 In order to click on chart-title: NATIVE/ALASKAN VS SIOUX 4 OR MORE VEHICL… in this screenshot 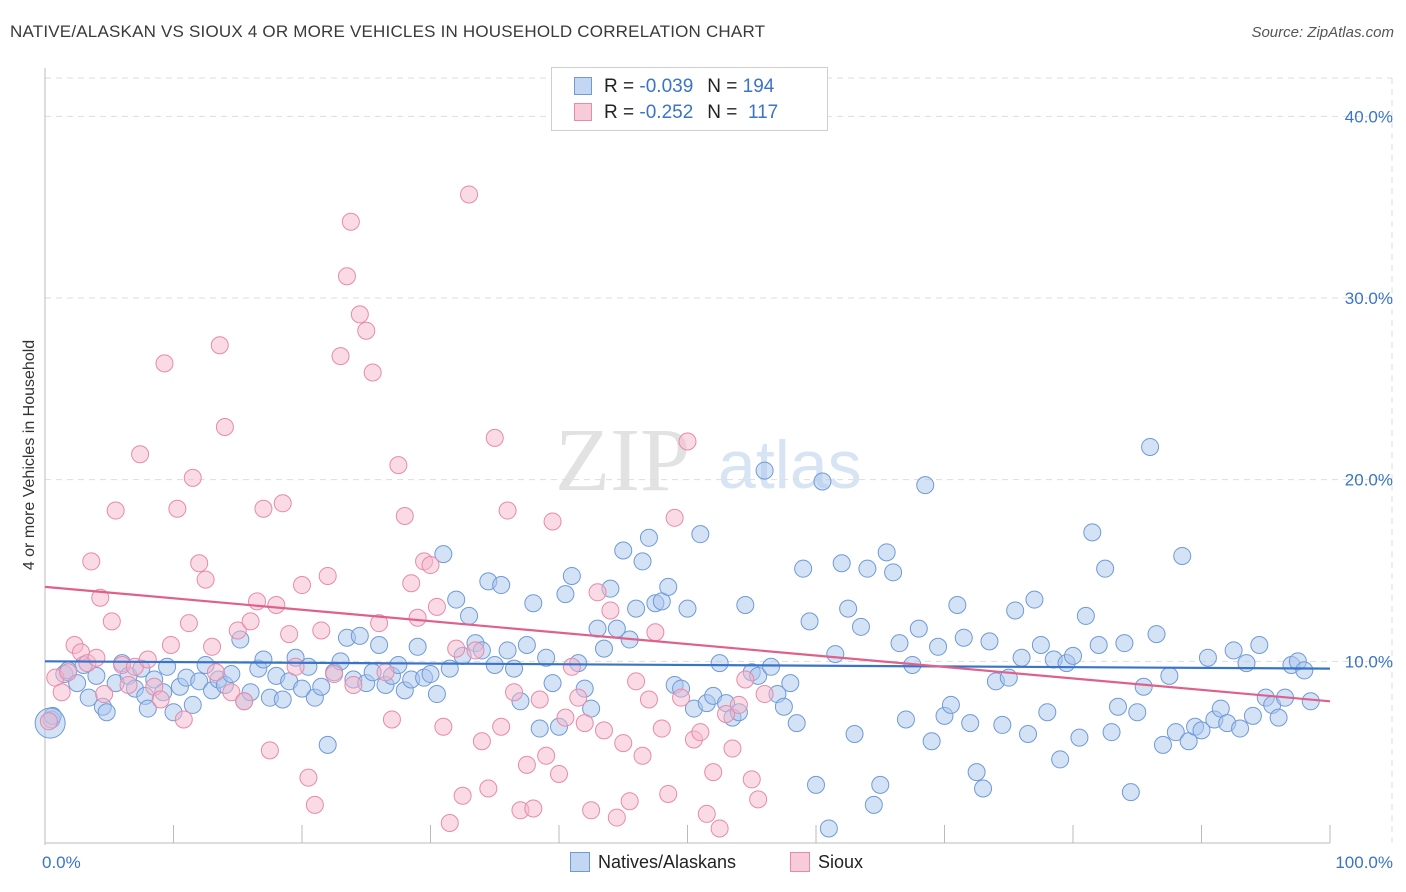, I will do `click(388, 31)`.